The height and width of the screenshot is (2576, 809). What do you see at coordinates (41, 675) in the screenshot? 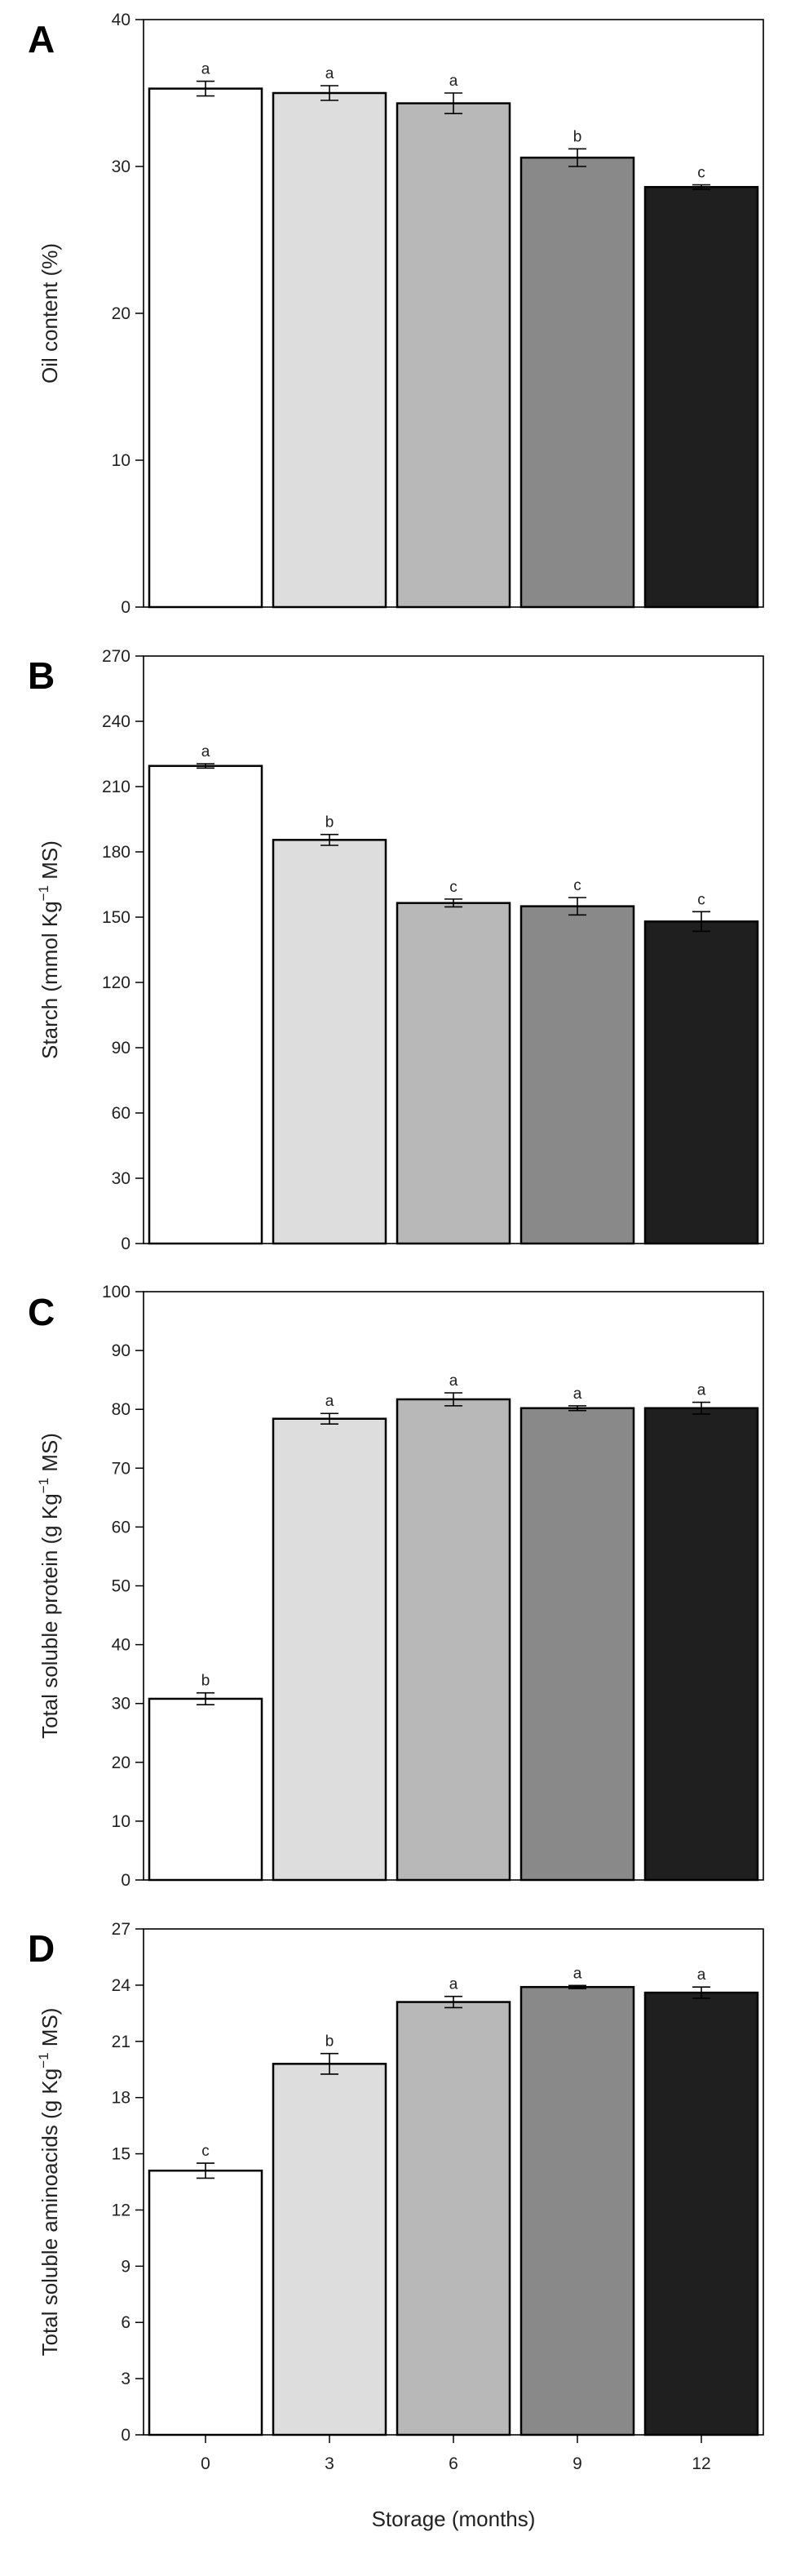
I see `panel-letter: B` at bounding box center [41, 675].